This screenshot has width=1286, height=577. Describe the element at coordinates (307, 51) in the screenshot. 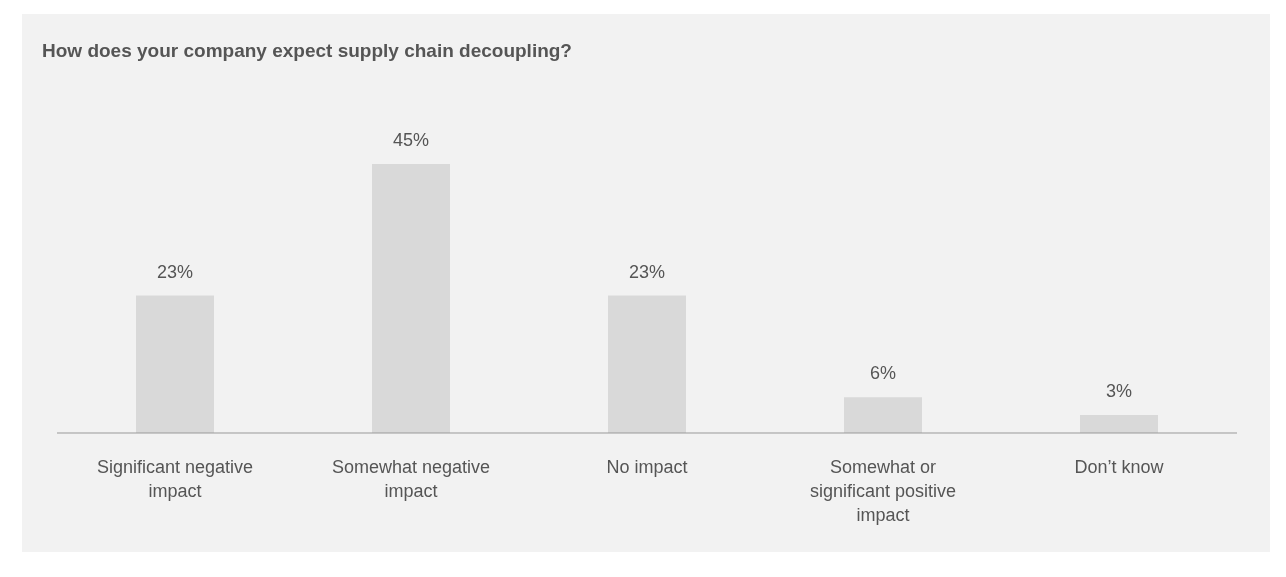

I see `chart-title: How does your company expect supply chain decoupling?` at that location.